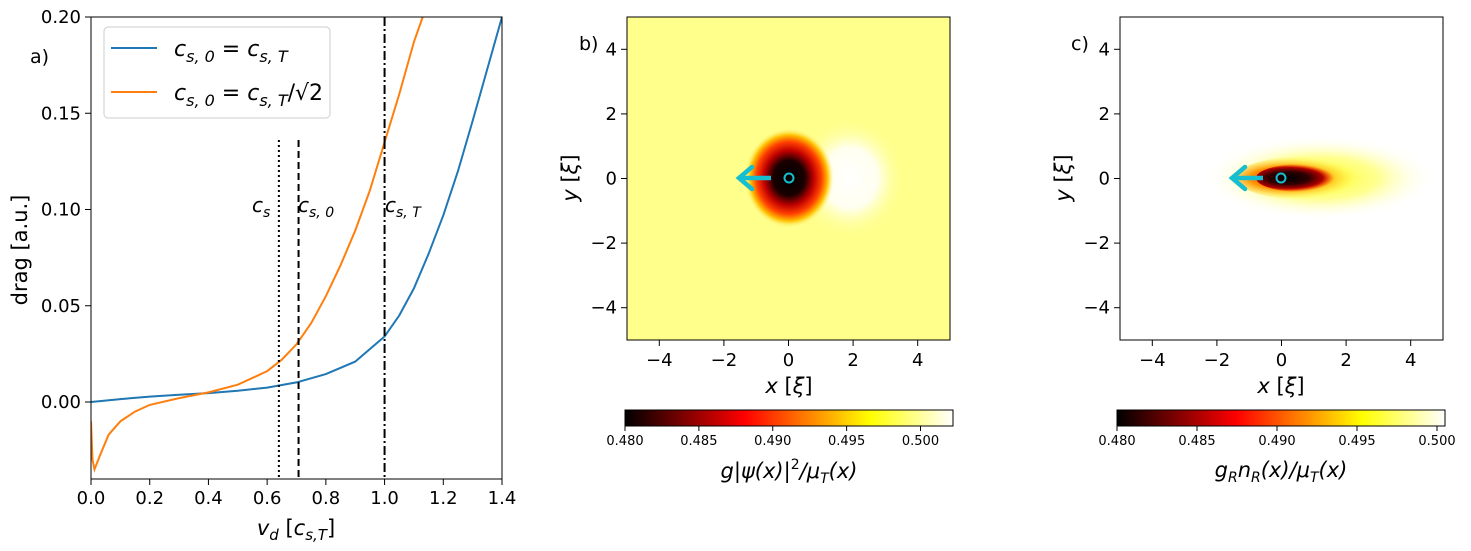 The image size is (1471, 551). I want to click on panel-c-arrow-head, so click(1238, 178).